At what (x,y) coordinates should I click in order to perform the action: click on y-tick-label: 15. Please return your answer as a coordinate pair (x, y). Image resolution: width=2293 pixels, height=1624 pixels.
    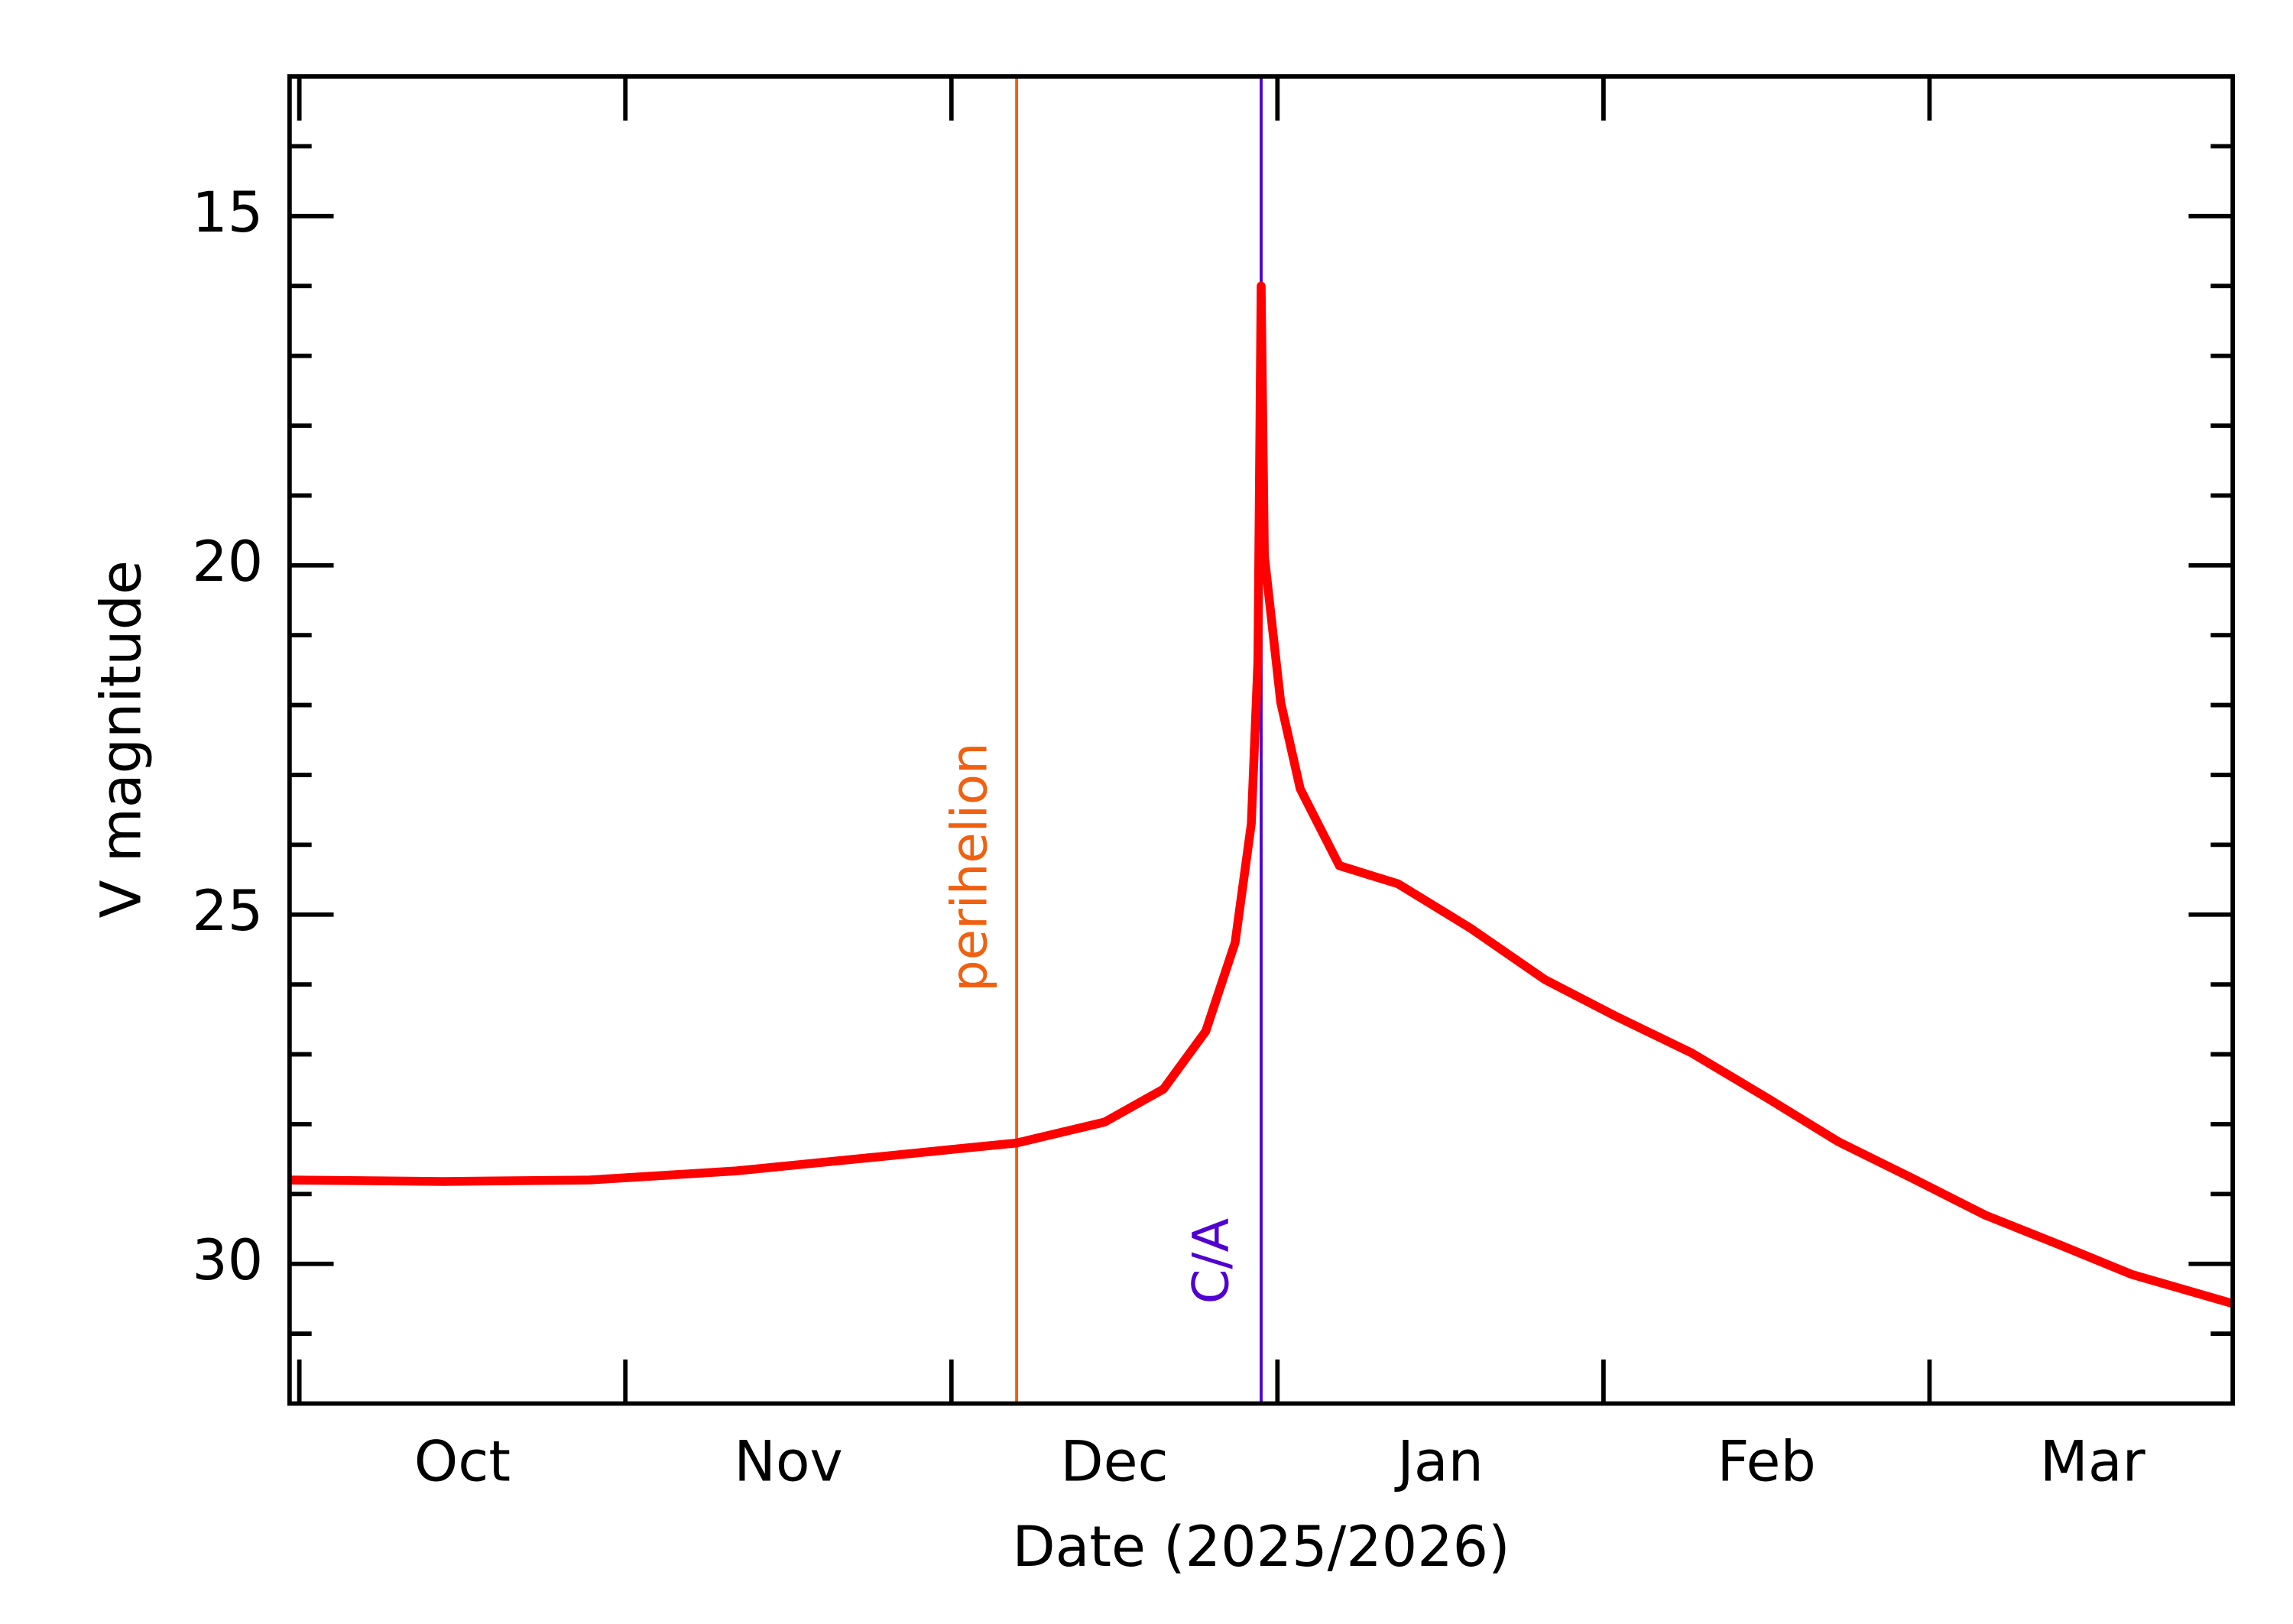
    Looking at the image, I should click on (227, 212).